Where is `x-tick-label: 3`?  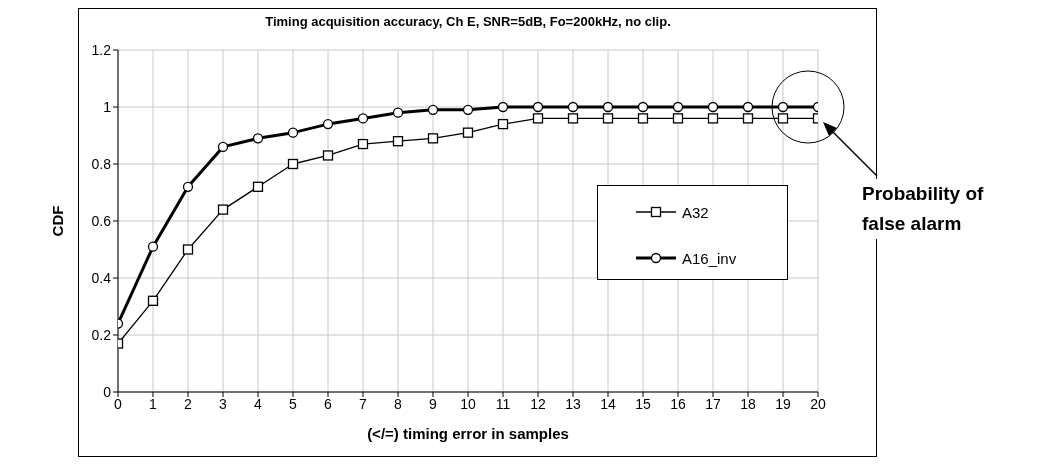 x-tick-label: 3 is located at coordinates (223, 403).